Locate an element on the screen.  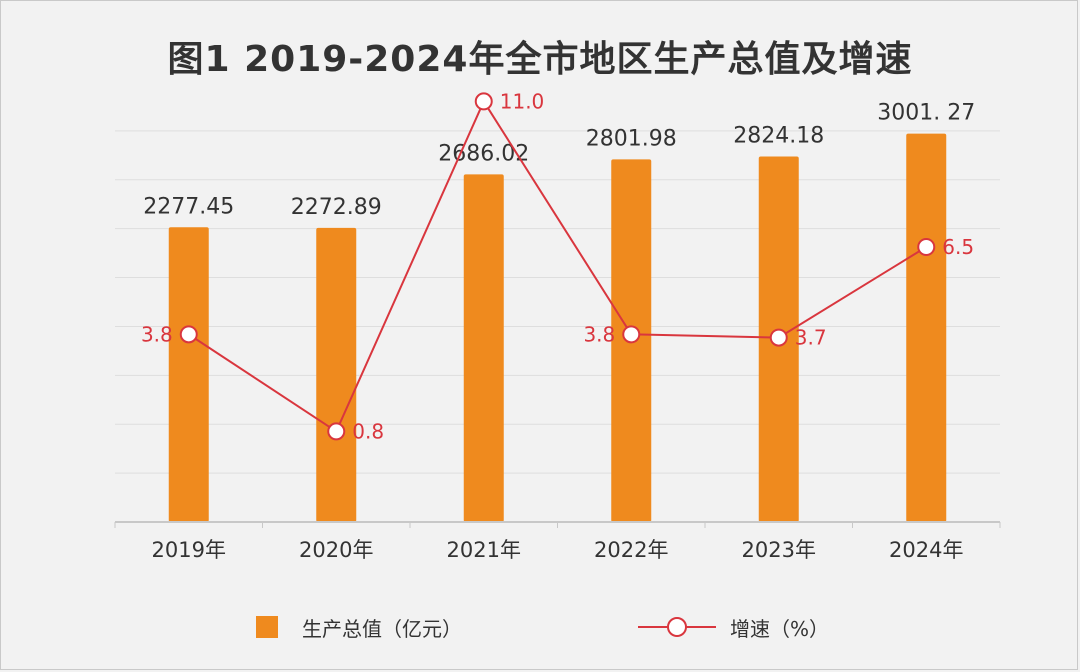
legend-item-growth: 增速（%） is located at coordinates (733, 627).